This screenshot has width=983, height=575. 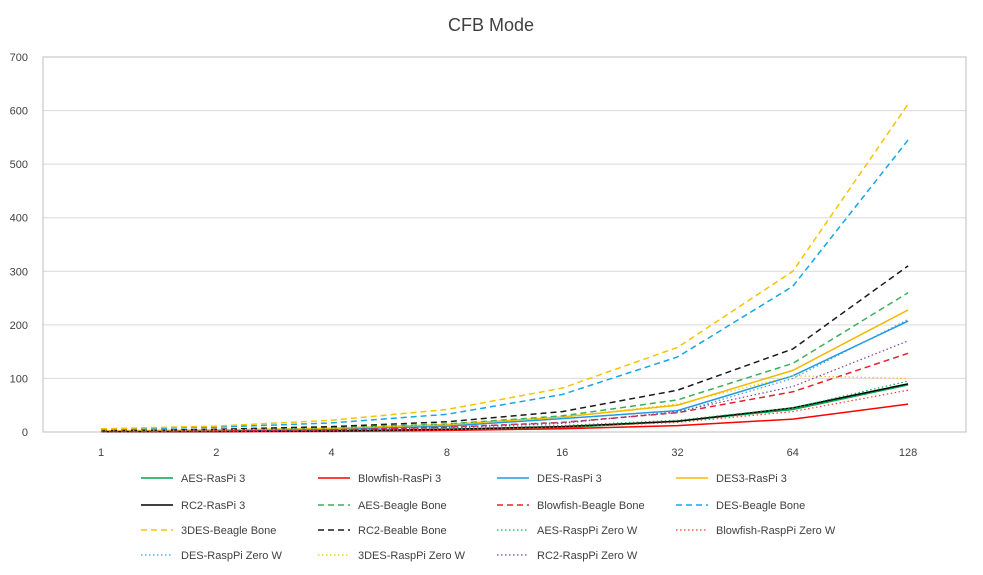 I want to click on x-tick-label: 1, so click(x=101, y=453).